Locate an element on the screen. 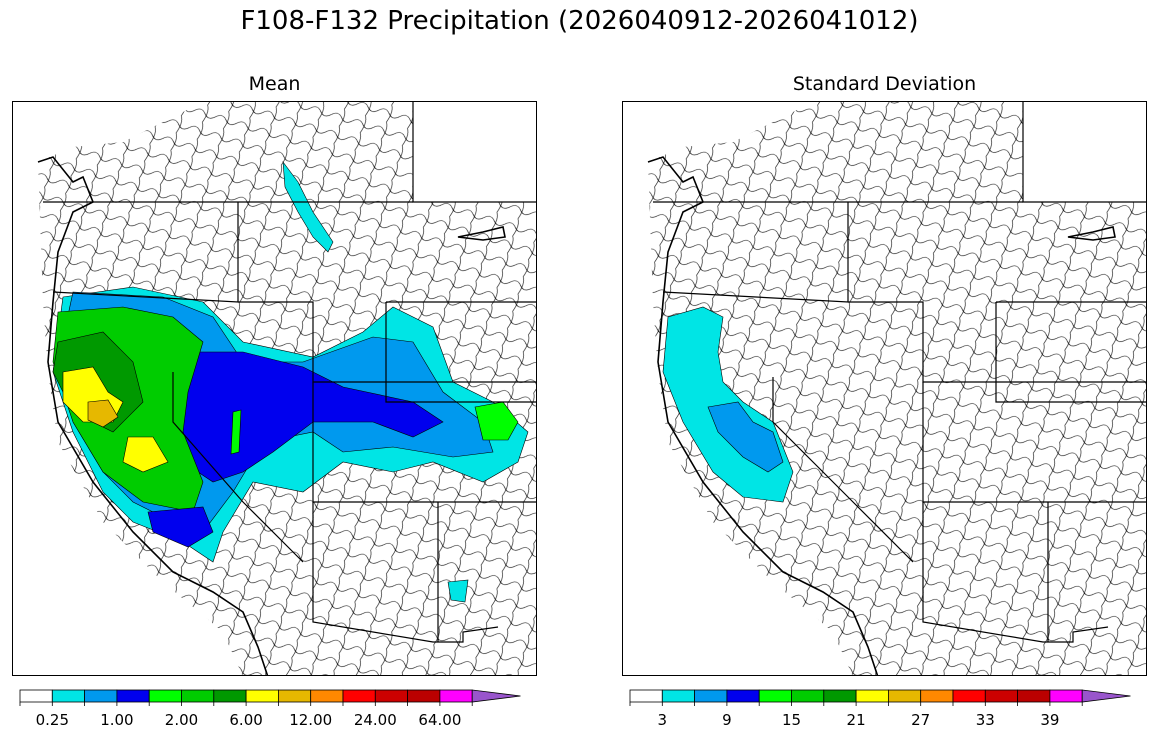 The height and width of the screenshot is (741, 1159). colorbar-tick-label: 2.00 is located at coordinates (181, 720).